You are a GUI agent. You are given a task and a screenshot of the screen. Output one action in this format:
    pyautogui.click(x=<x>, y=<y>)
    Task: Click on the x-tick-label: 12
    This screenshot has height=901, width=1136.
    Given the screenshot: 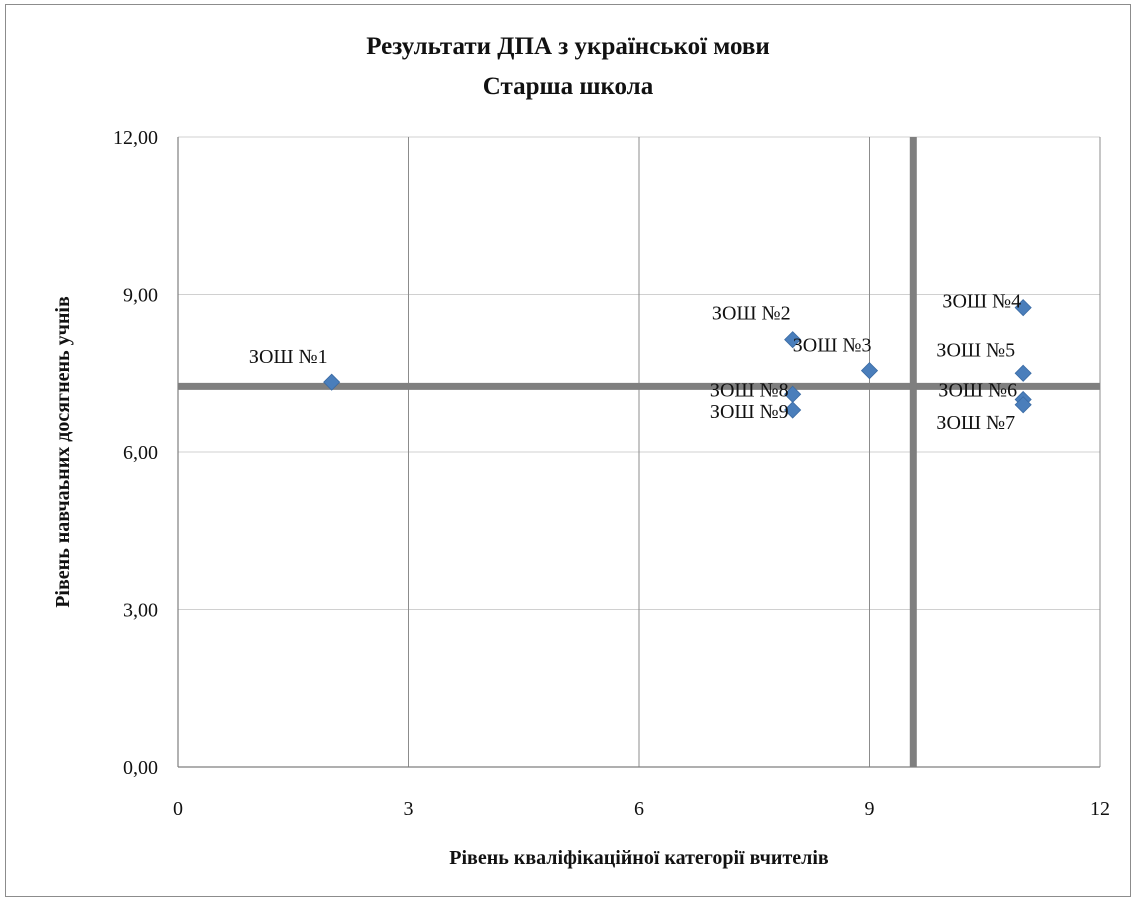 What is the action you would take?
    pyautogui.click(x=1100, y=809)
    